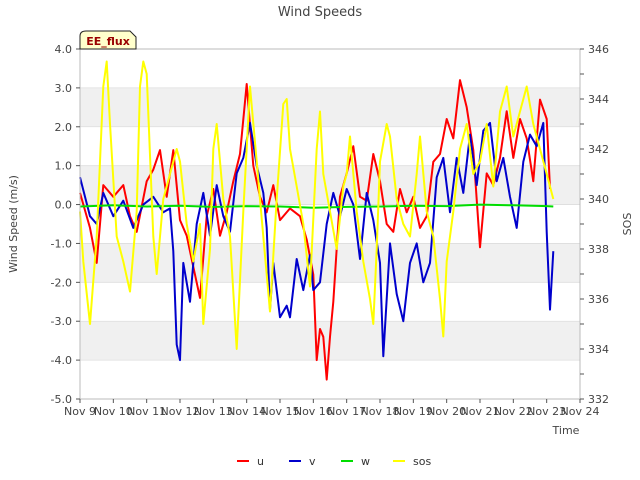 The width and height of the screenshot is (640, 480). What do you see at coordinates (64, 205) in the screenshot?
I see `y-tick-label: 0.0` at bounding box center [64, 205].